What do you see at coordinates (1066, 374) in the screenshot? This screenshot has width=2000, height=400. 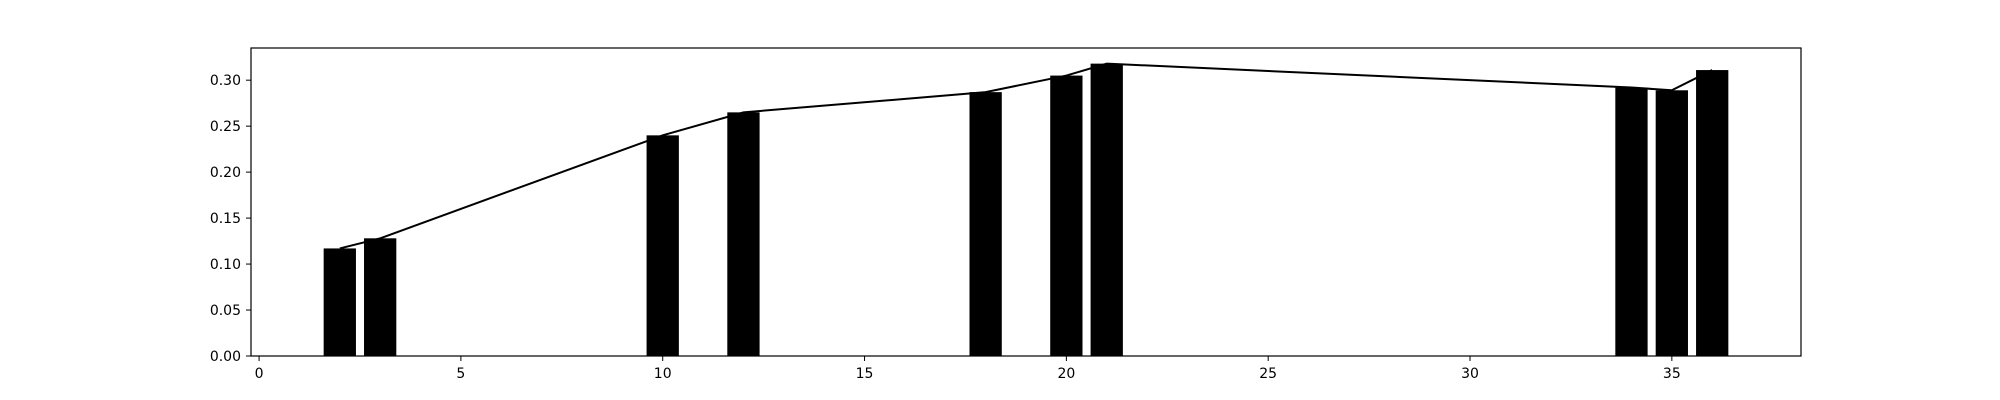 I see `x-tick-label: 20` at bounding box center [1066, 374].